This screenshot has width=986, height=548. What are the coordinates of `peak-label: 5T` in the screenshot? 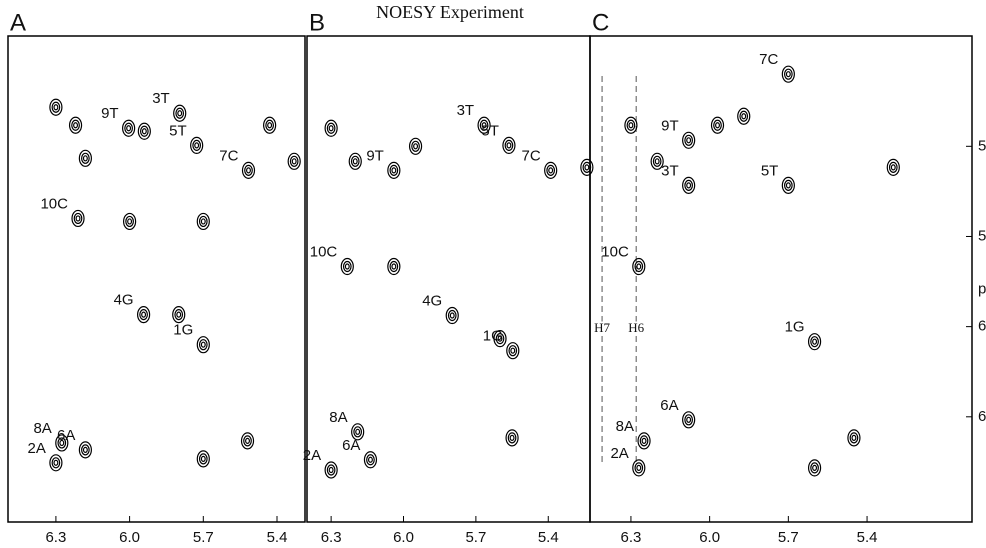 It's located at (490, 130).